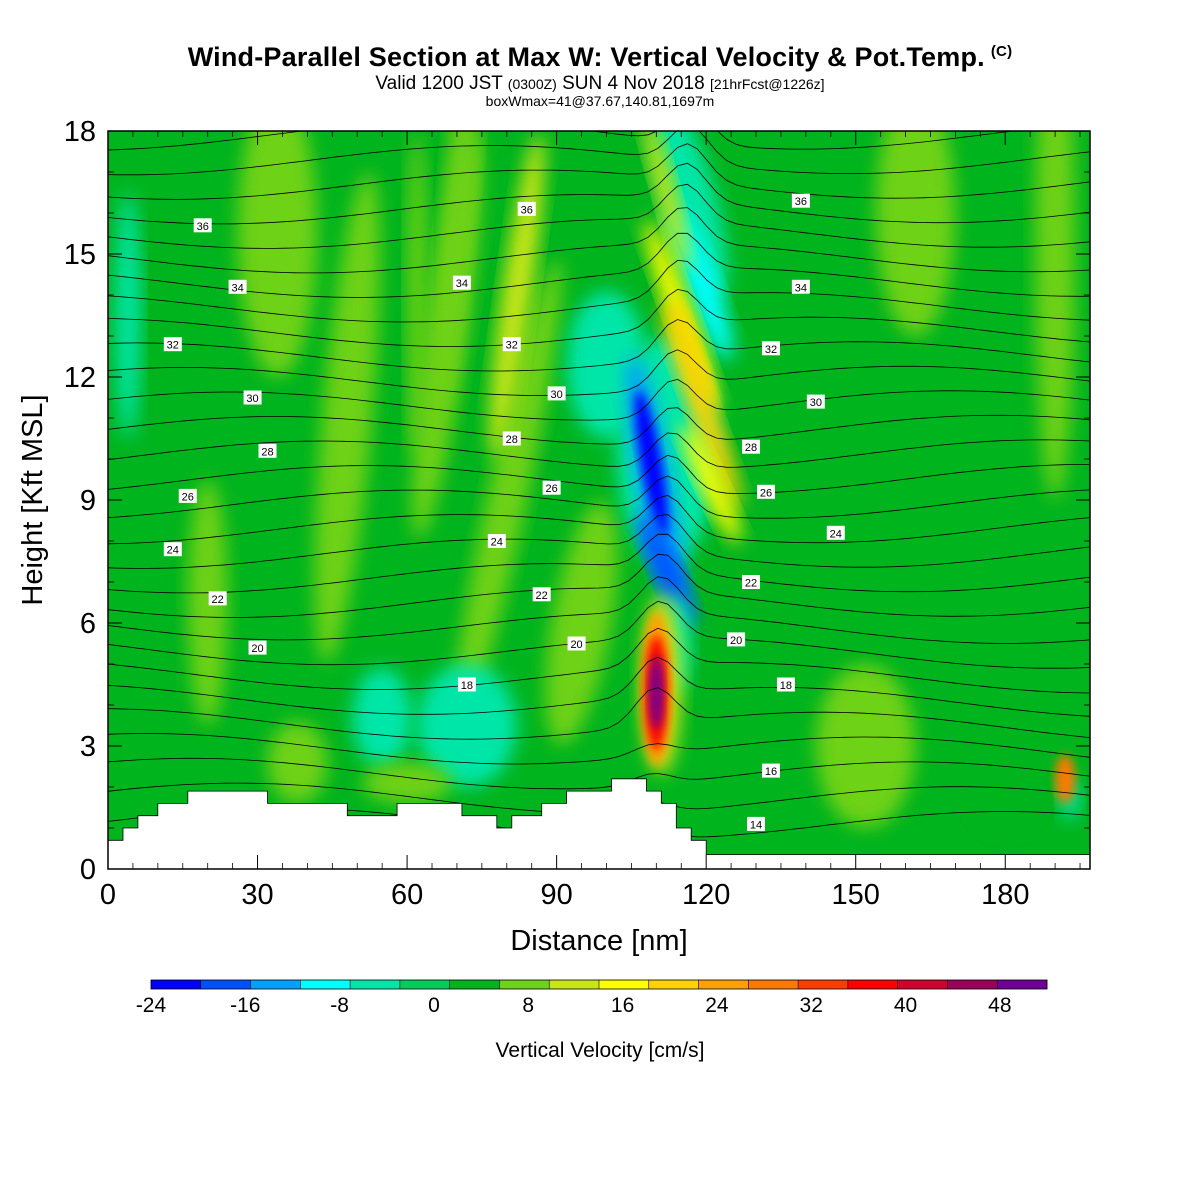 Image resolution: width=1200 pixels, height=1200 pixels. What do you see at coordinates (600, 101) in the screenshot?
I see `box-wmax-info: boxWmax=41@37.67,140.81,1697m` at bounding box center [600, 101].